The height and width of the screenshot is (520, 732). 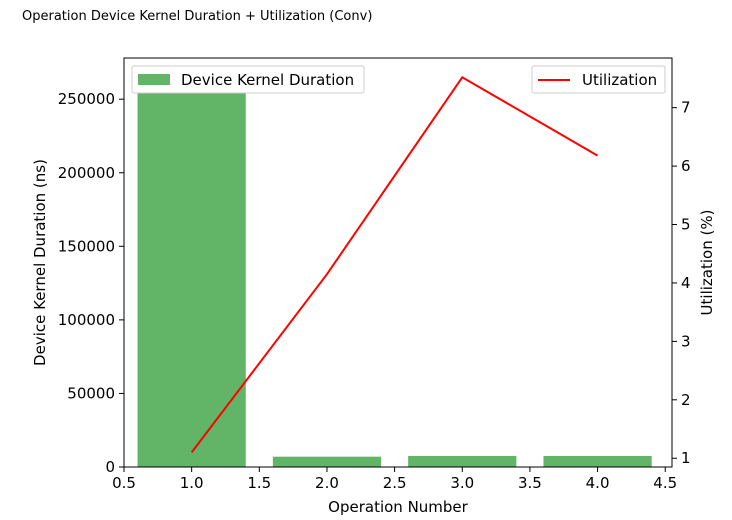 I want to click on y-left-tick-label: 0, so click(x=110, y=467).